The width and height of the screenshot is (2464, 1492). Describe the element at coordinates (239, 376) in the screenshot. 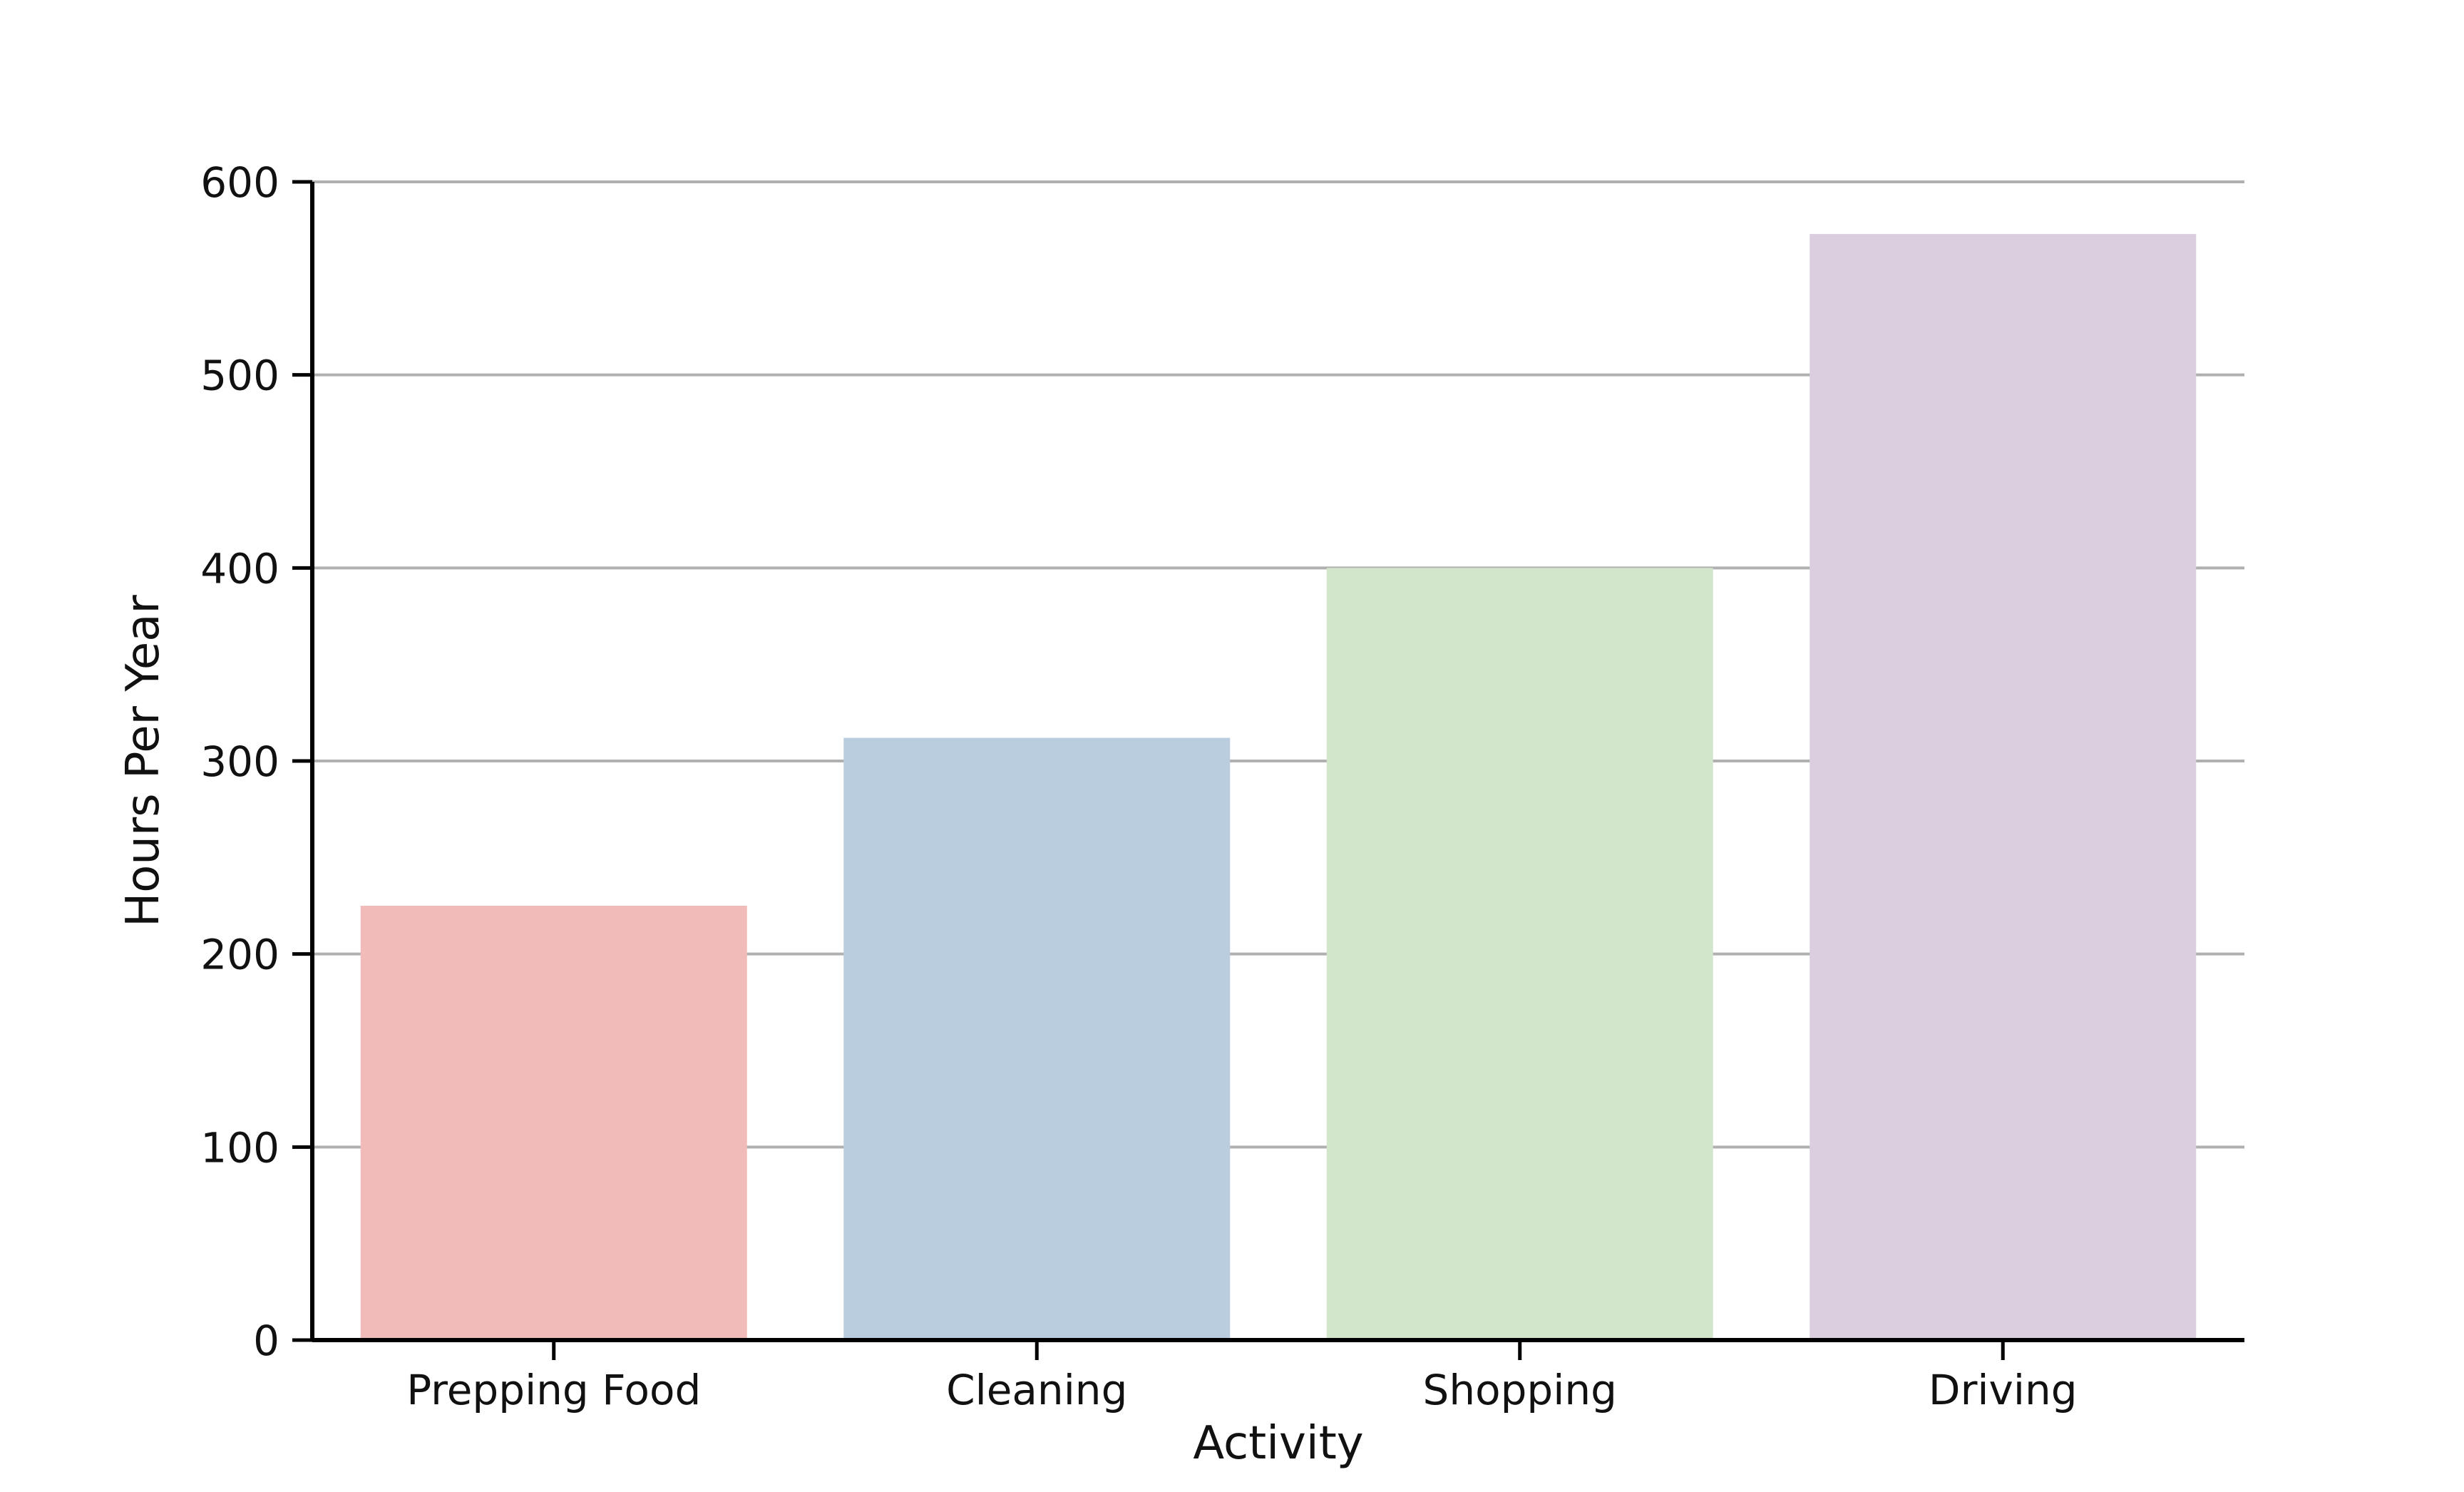

I see `y-tick-label-500: 500` at that location.